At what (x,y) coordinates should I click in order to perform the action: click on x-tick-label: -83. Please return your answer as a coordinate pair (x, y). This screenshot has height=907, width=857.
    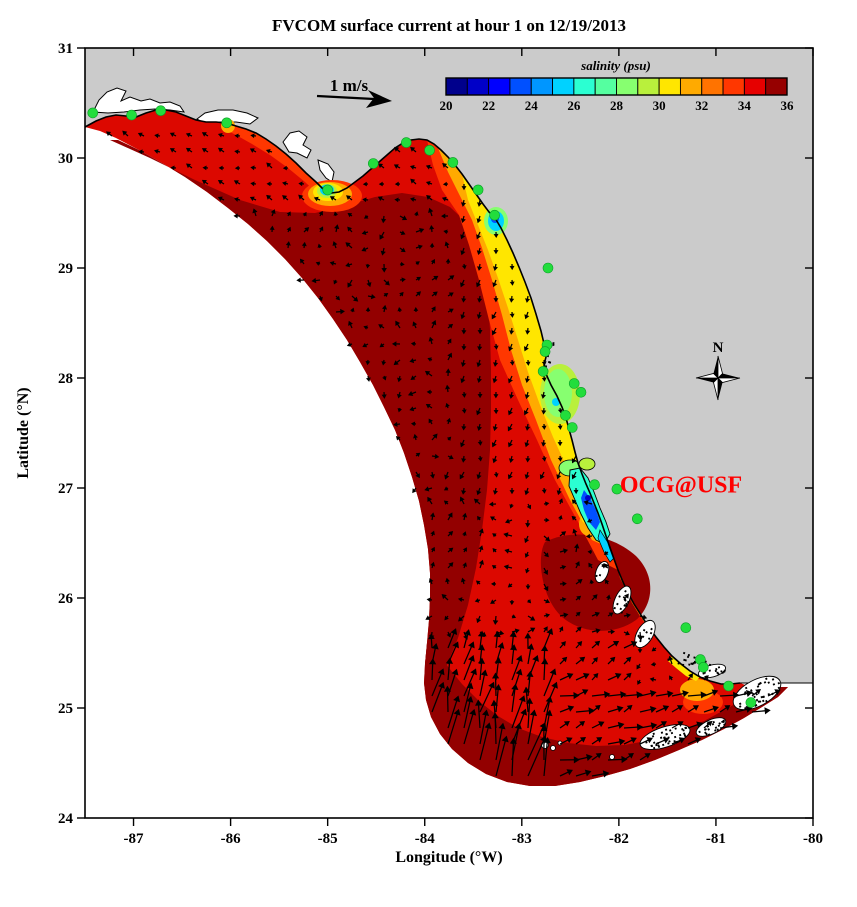
    Looking at the image, I should click on (522, 839).